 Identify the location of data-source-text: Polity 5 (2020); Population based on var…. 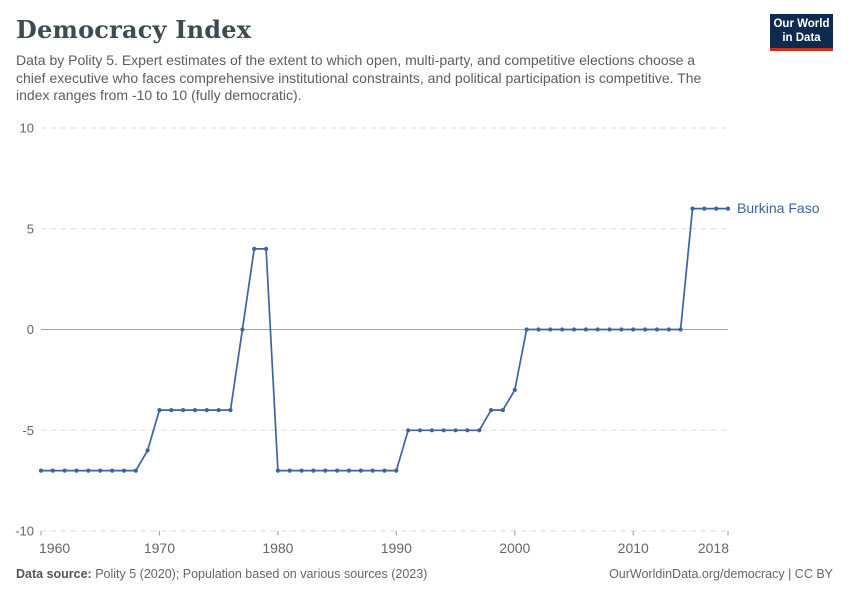
(261, 574).